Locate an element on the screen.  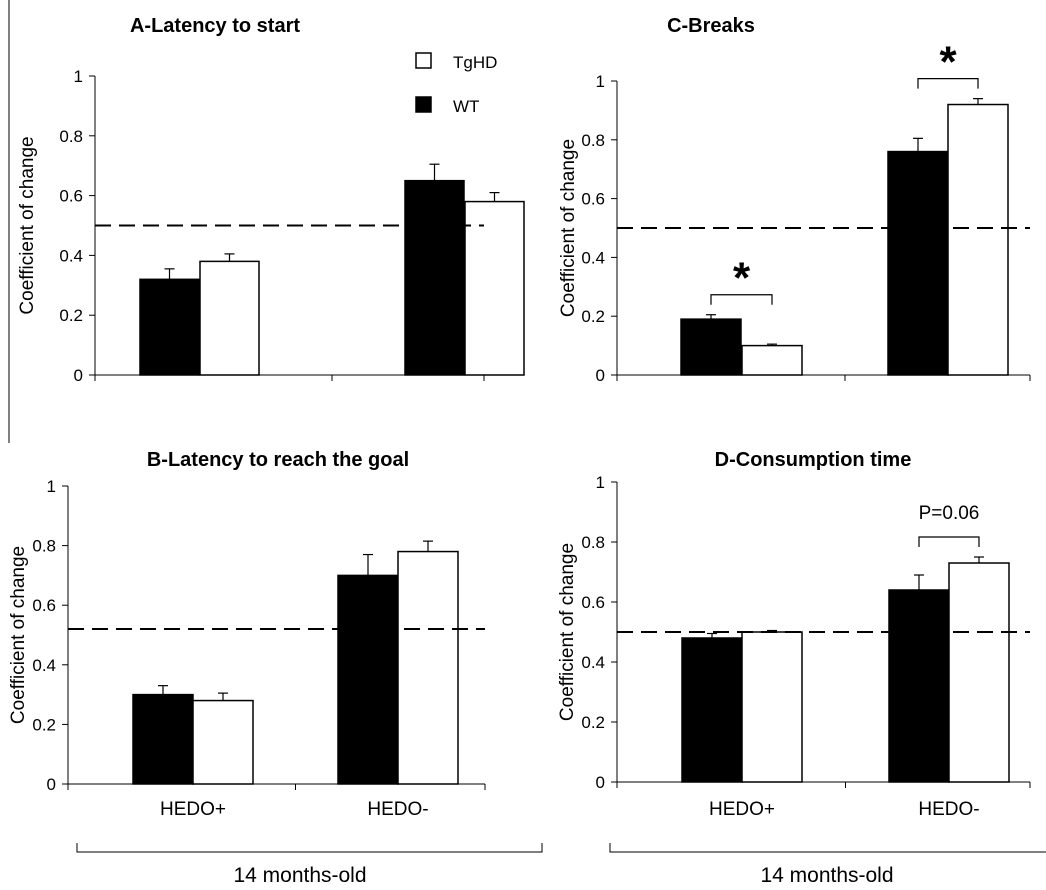
panel-title: D-Consumption time is located at coordinates (813, 460).